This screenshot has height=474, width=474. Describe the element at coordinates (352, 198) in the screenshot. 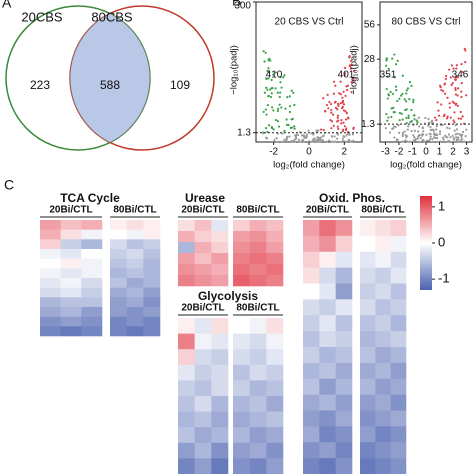

I see `heatmap-title: Oxid. Phos.` at that location.